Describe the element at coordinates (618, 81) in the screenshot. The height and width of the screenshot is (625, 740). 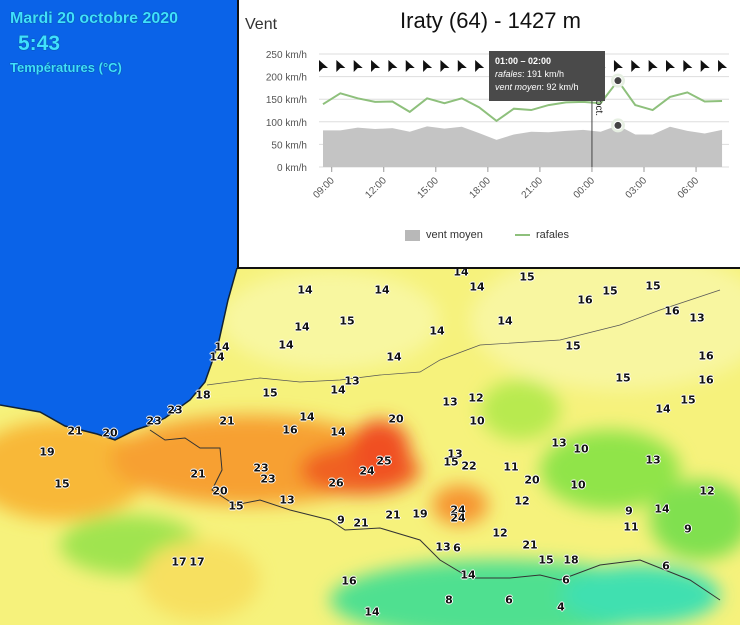
I see `gust-point` at that location.